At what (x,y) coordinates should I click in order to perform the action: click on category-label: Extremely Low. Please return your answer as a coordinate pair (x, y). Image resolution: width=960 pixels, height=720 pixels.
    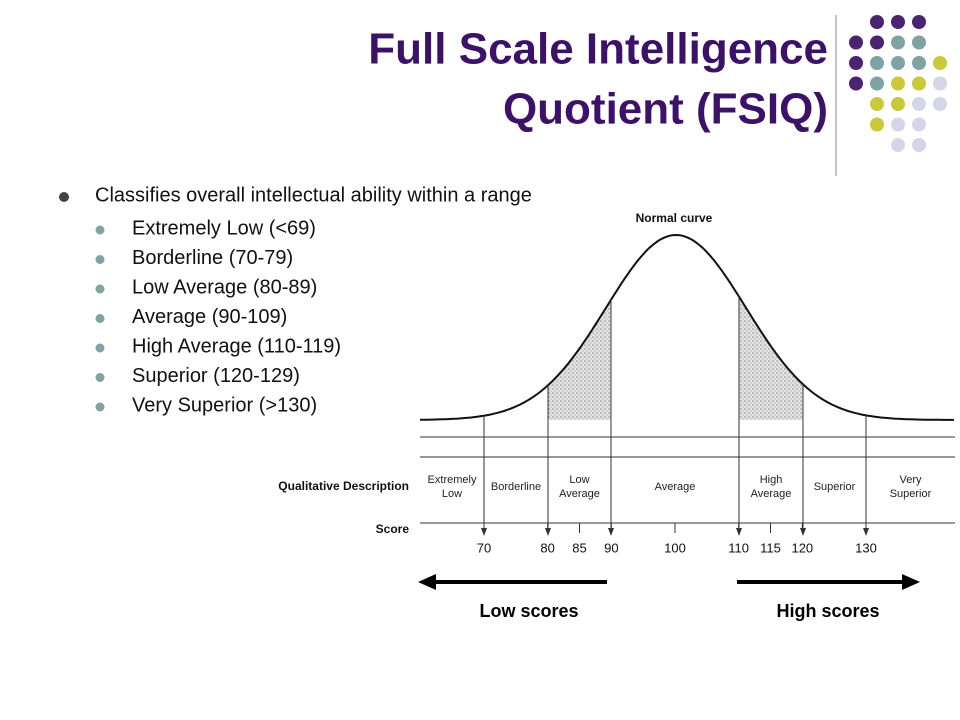
    Looking at the image, I should click on (452, 487).